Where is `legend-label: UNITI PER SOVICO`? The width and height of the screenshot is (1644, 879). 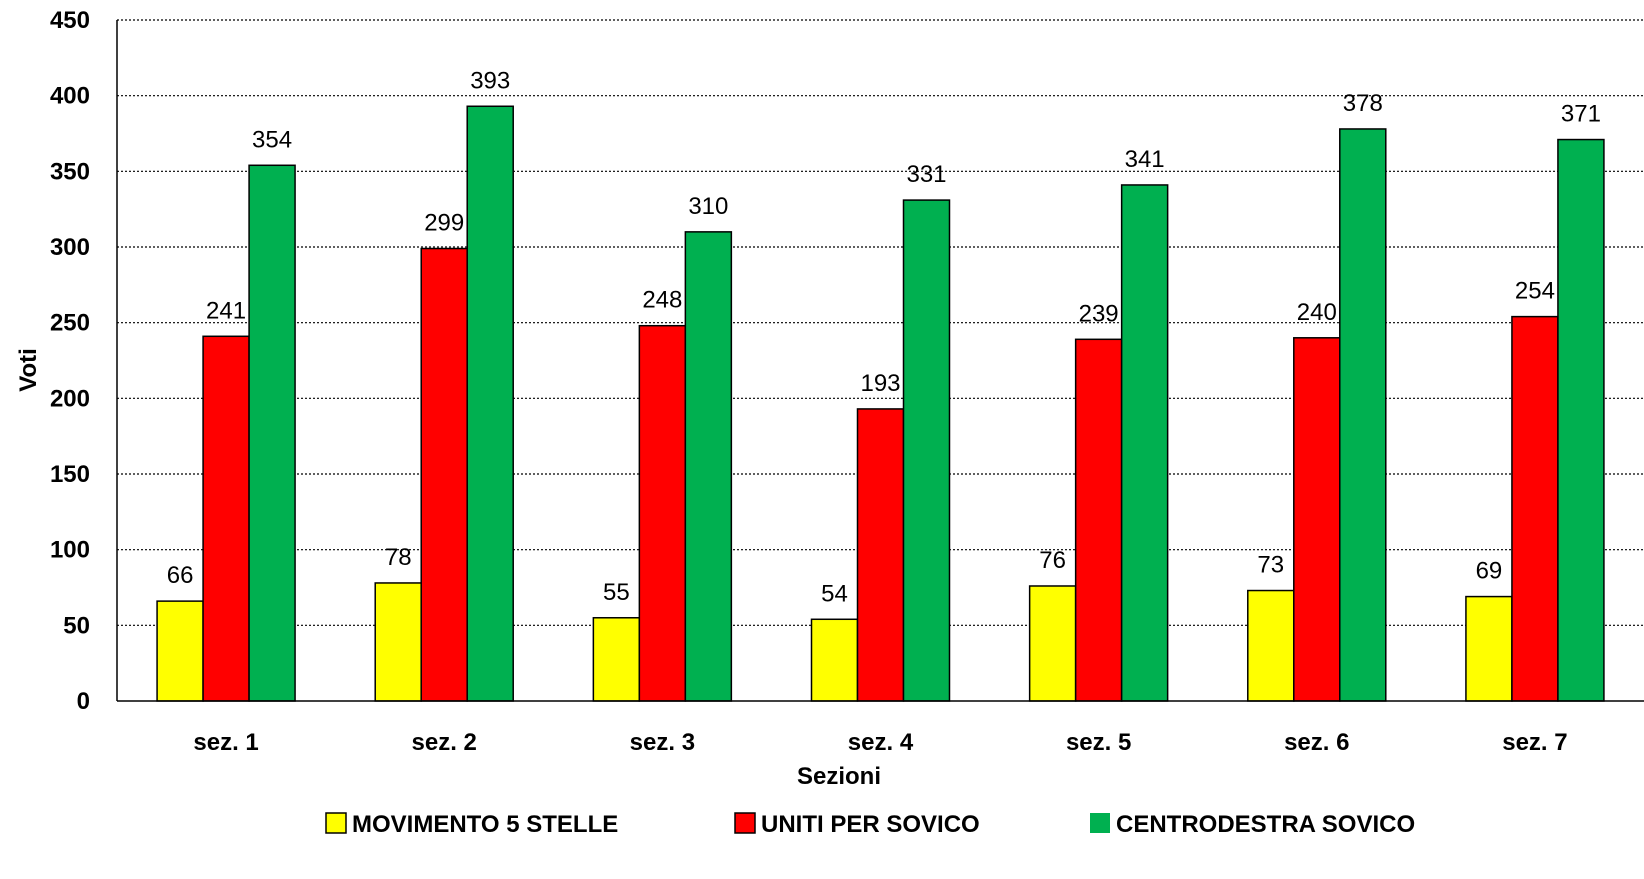
legend-label: UNITI PER SOVICO is located at coordinates (870, 824).